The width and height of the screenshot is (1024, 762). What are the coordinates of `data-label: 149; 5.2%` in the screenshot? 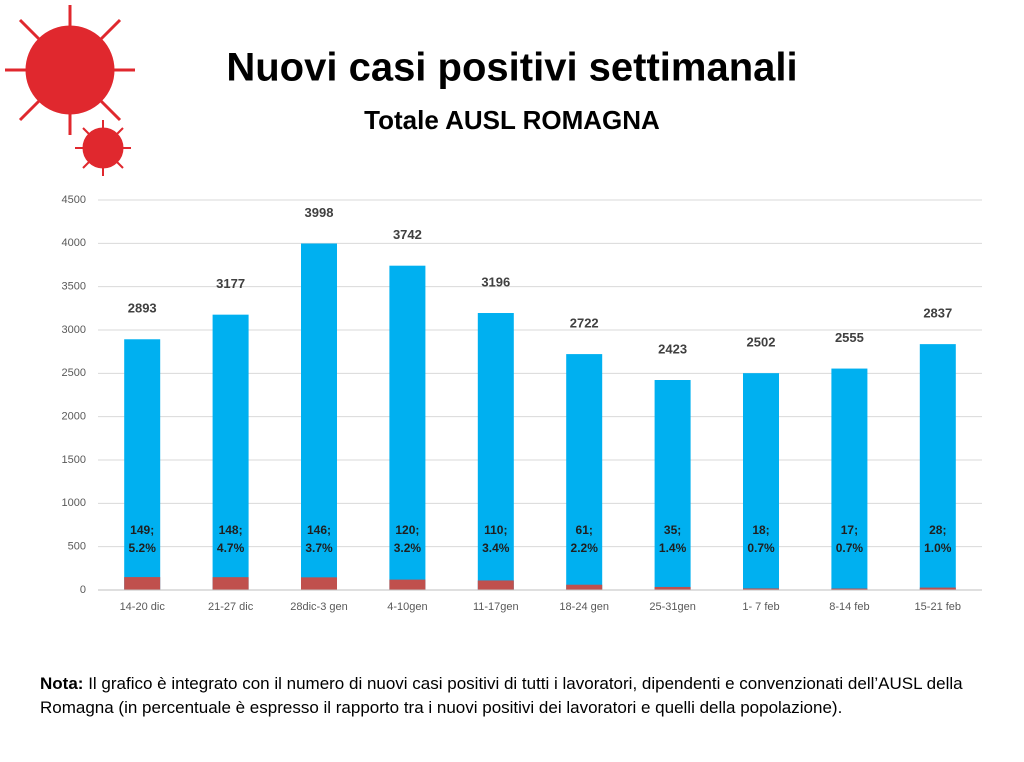 It's located at (143, 539).